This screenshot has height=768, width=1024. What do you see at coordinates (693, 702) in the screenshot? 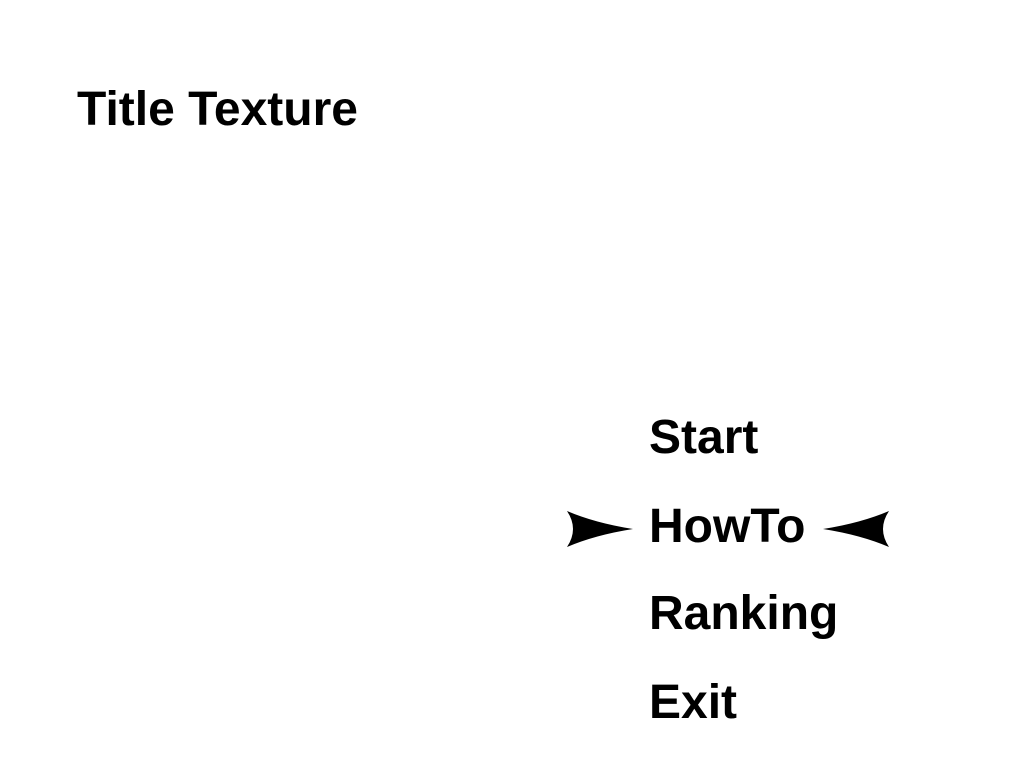
I see `menu-item-exit: Exit` at bounding box center [693, 702].